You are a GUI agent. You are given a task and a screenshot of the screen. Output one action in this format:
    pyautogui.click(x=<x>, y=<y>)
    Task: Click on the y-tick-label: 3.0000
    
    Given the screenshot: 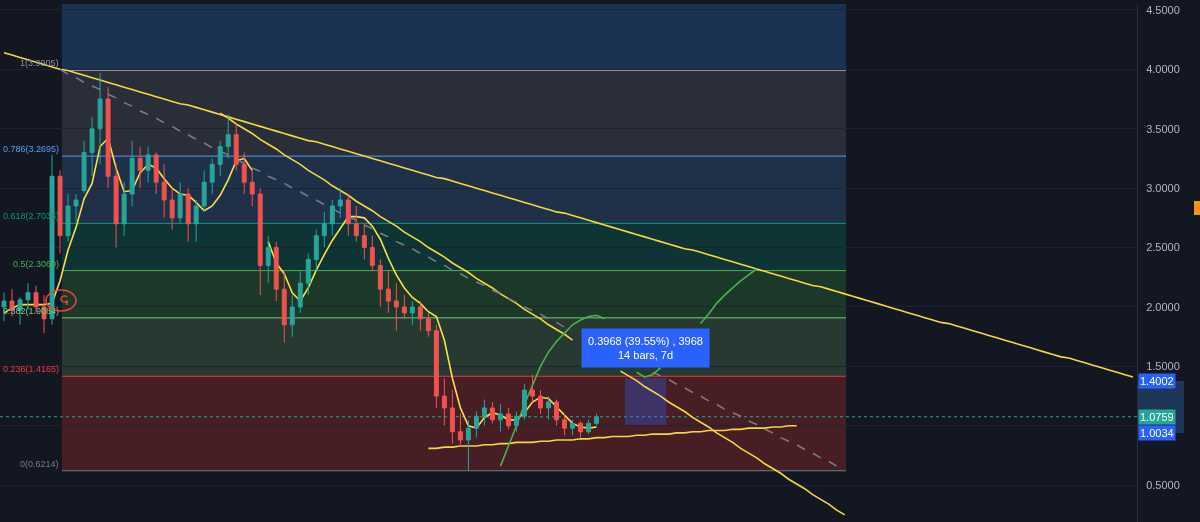 What is the action you would take?
    pyautogui.click(x=1163, y=188)
    